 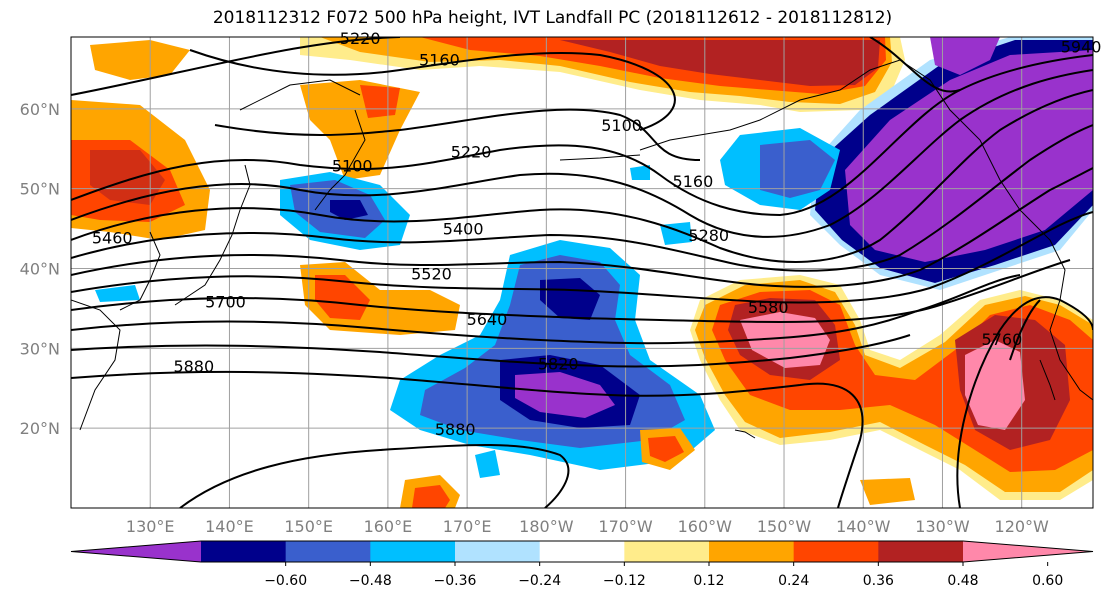 I want to click on coastline-hawaii, so click(x=745, y=434).